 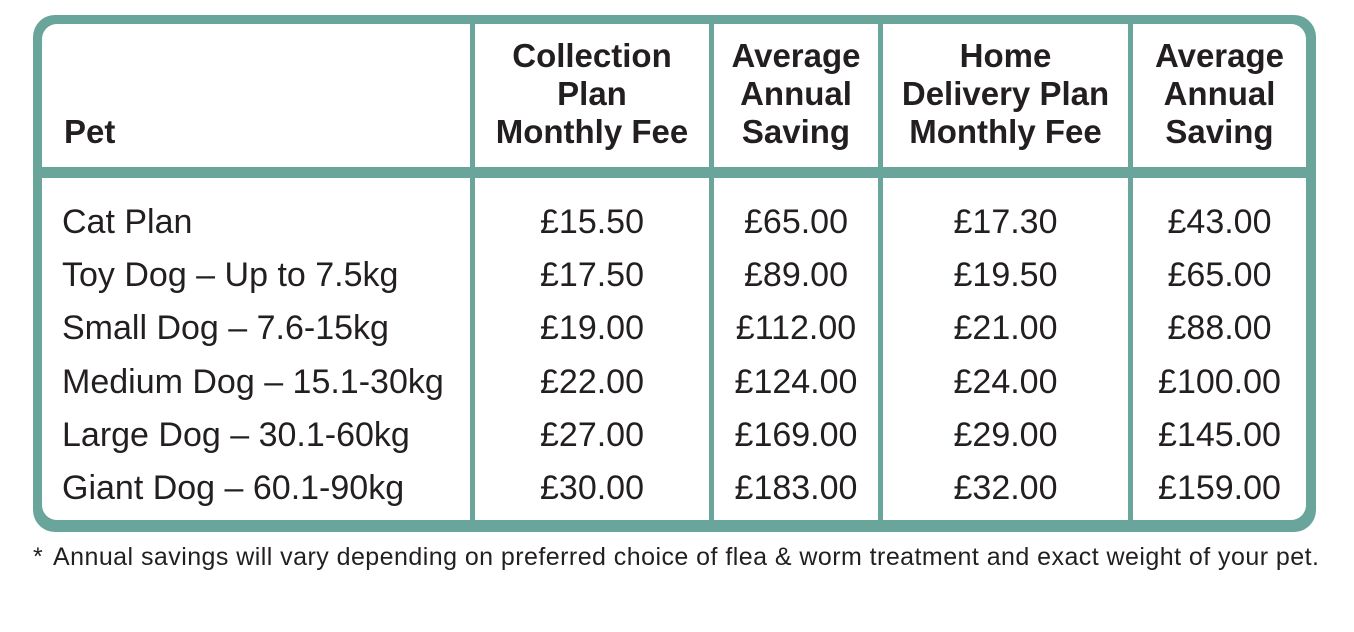 What do you see at coordinates (230, 275) in the screenshot?
I see `pet-name: Toy Dog – Up to 7.5kg` at bounding box center [230, 275].